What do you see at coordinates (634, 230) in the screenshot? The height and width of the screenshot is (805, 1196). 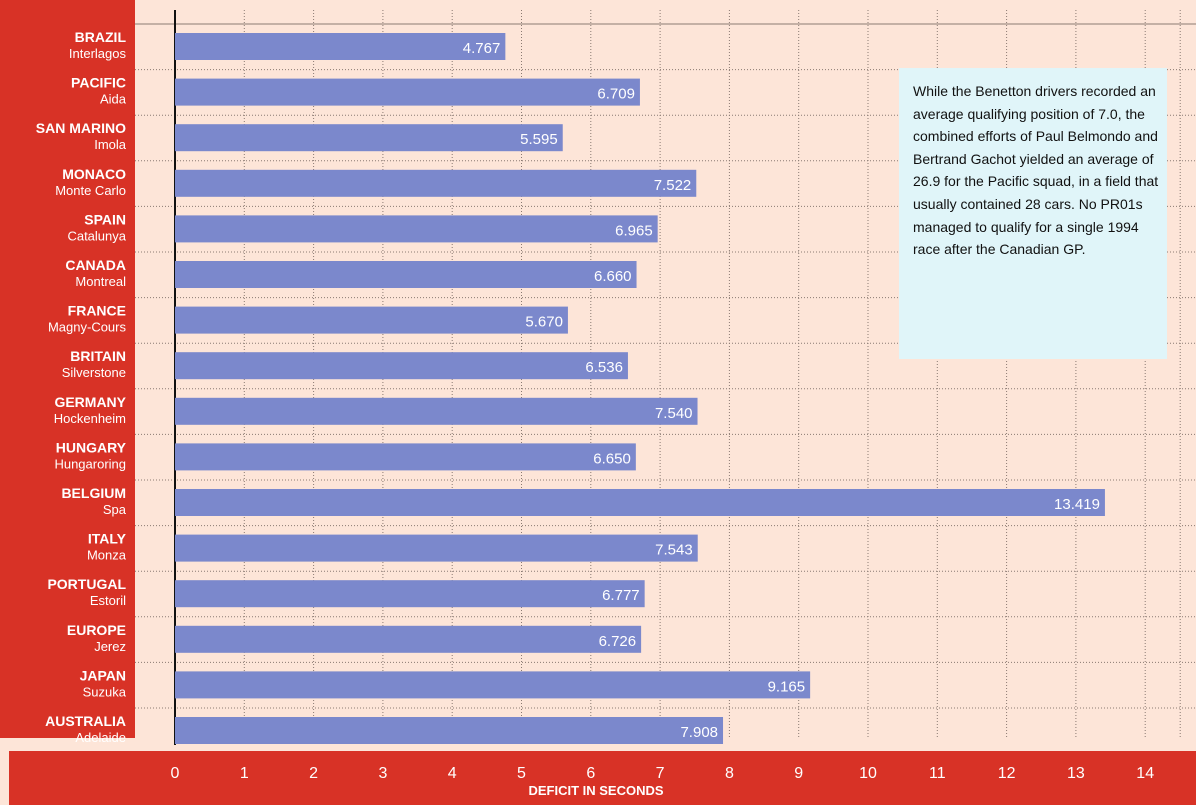 I see `bar-value-label: 6.965` at bounding box center [634, 230].